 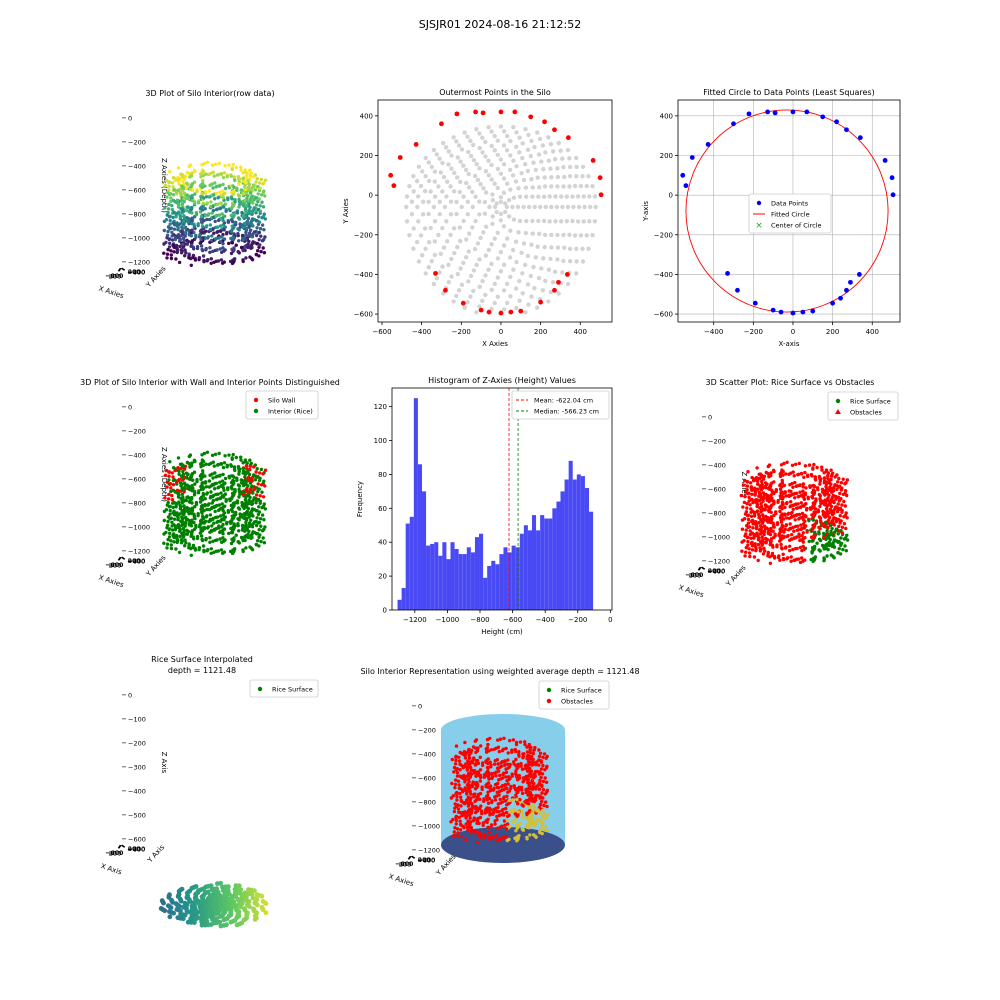 I want to click on x-axis-label: X Axies, so click(x=691, y=592).